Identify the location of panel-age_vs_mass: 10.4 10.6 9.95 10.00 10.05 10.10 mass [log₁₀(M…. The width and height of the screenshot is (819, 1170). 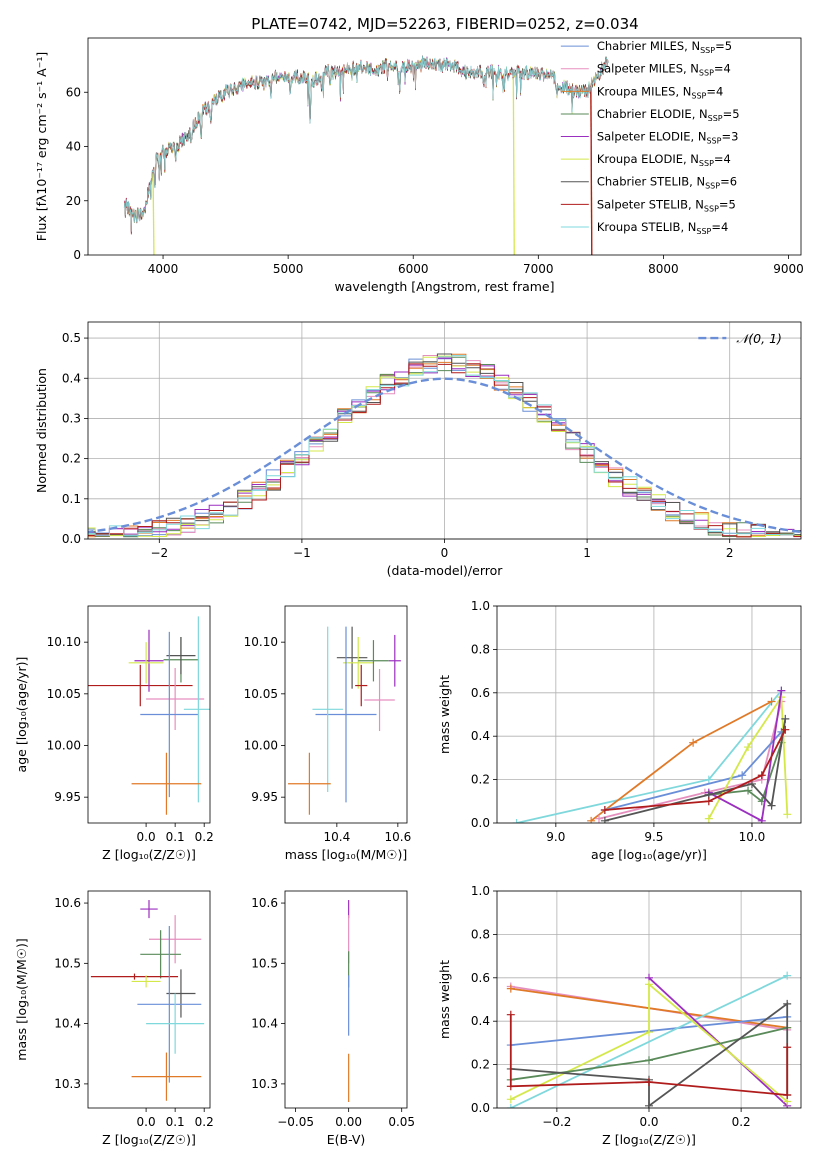
(327, 733).